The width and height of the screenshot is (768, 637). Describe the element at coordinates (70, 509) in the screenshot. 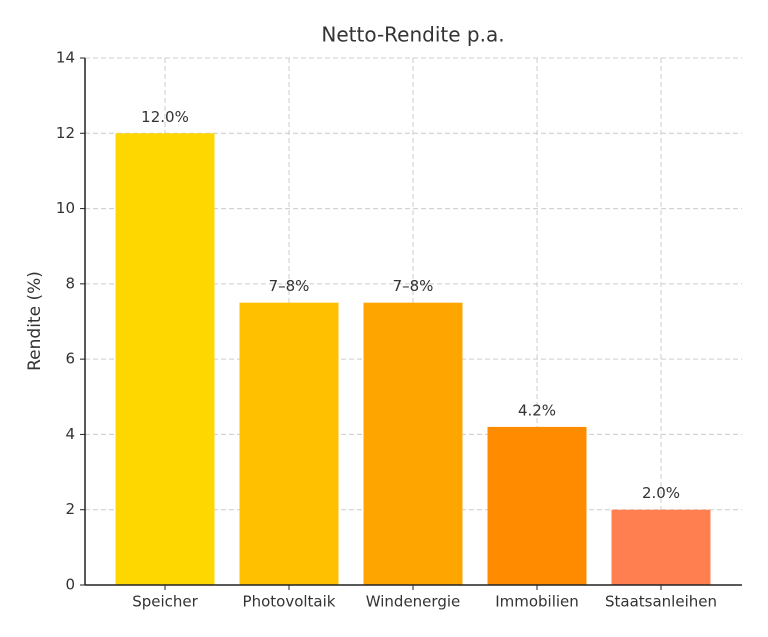

I see `y-tick-label: 2` at that location.